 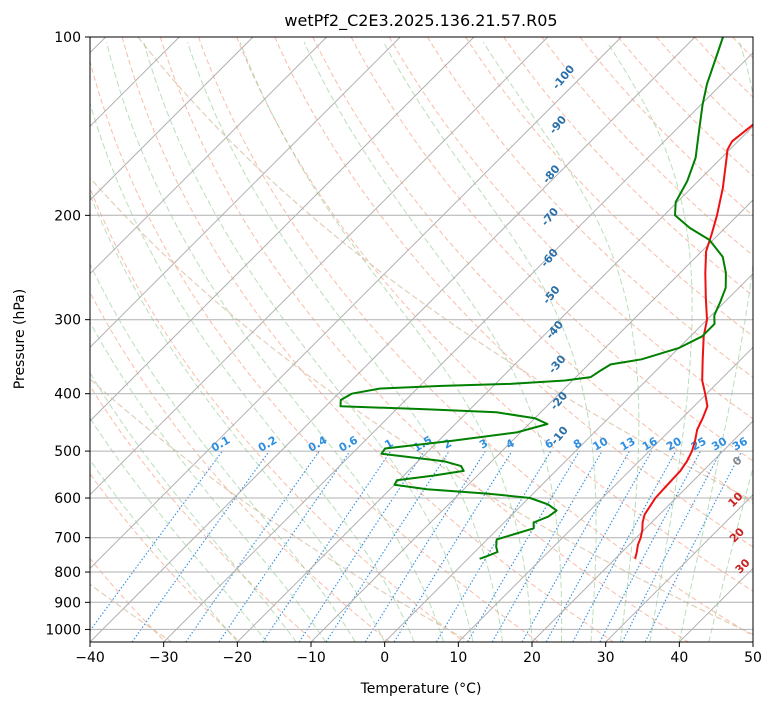 What do you see at coordinates (549, 258) in the screenshot?
I see `dry-adiabat-label: -60` at bounding box center [549, 258].